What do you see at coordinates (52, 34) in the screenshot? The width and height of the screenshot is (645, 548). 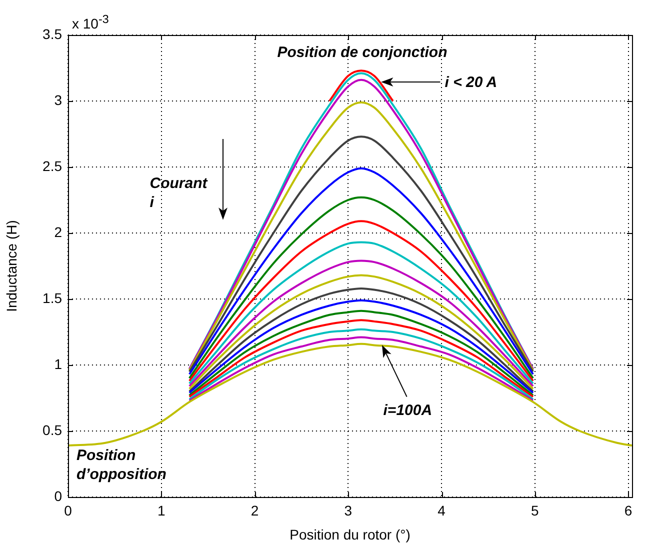 I see `y-tick-label: 3.5` at bounding box center [52, 34].